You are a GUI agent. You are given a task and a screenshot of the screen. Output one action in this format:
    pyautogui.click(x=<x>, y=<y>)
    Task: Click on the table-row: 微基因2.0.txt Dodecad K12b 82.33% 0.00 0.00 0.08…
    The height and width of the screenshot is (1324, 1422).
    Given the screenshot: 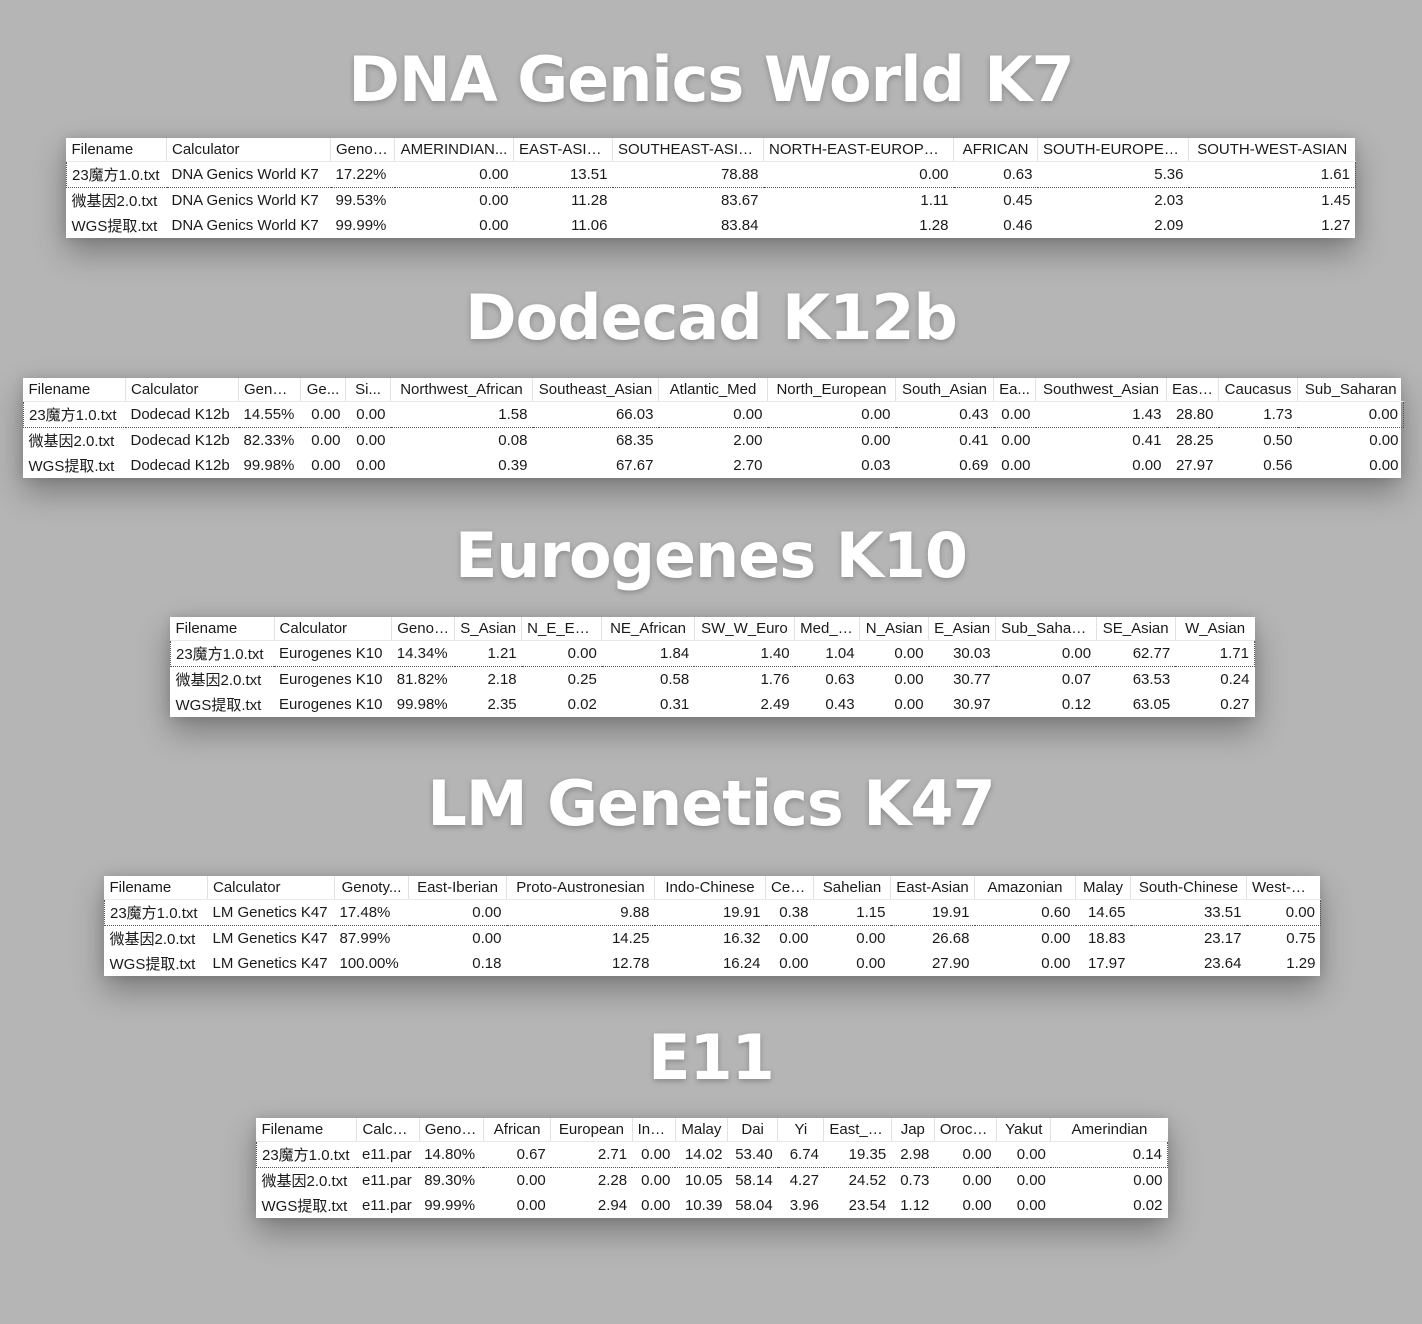 What is the action you would take?
    pyautogui.click(x=714, y=441)
    